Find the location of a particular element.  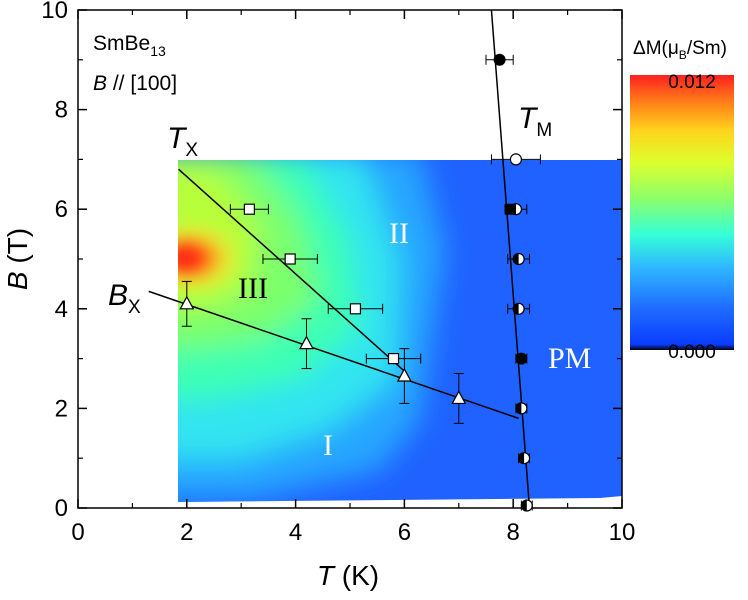

series-t-m-6-t-filled- is located at coordinates (510, 209).